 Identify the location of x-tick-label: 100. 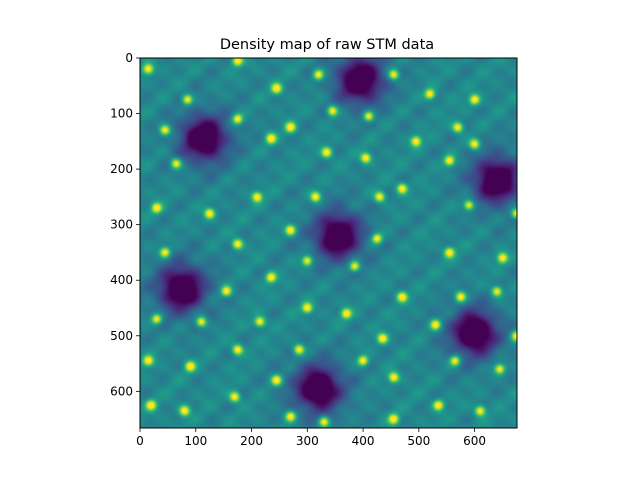
(195, 441).